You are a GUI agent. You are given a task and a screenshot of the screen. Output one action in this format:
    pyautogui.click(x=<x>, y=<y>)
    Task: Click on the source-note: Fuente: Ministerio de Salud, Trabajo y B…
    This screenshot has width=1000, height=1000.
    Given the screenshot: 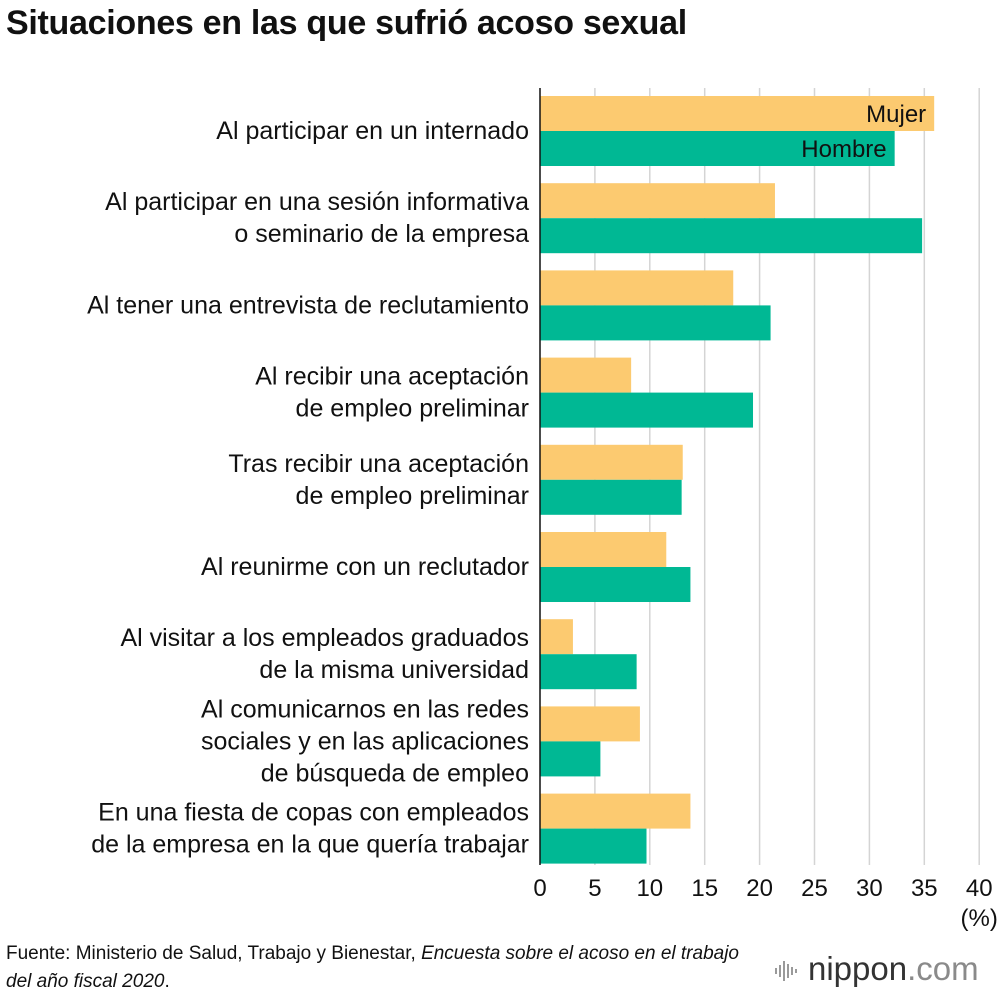 What is the action you would take?
    pyautogui.click(x=386, y=968)
    